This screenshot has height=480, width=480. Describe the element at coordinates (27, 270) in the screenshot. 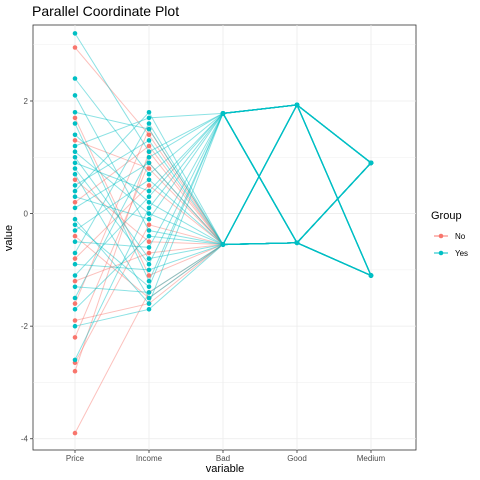

I see `y-axis-ticks: -4 -2 0 2` at that location.